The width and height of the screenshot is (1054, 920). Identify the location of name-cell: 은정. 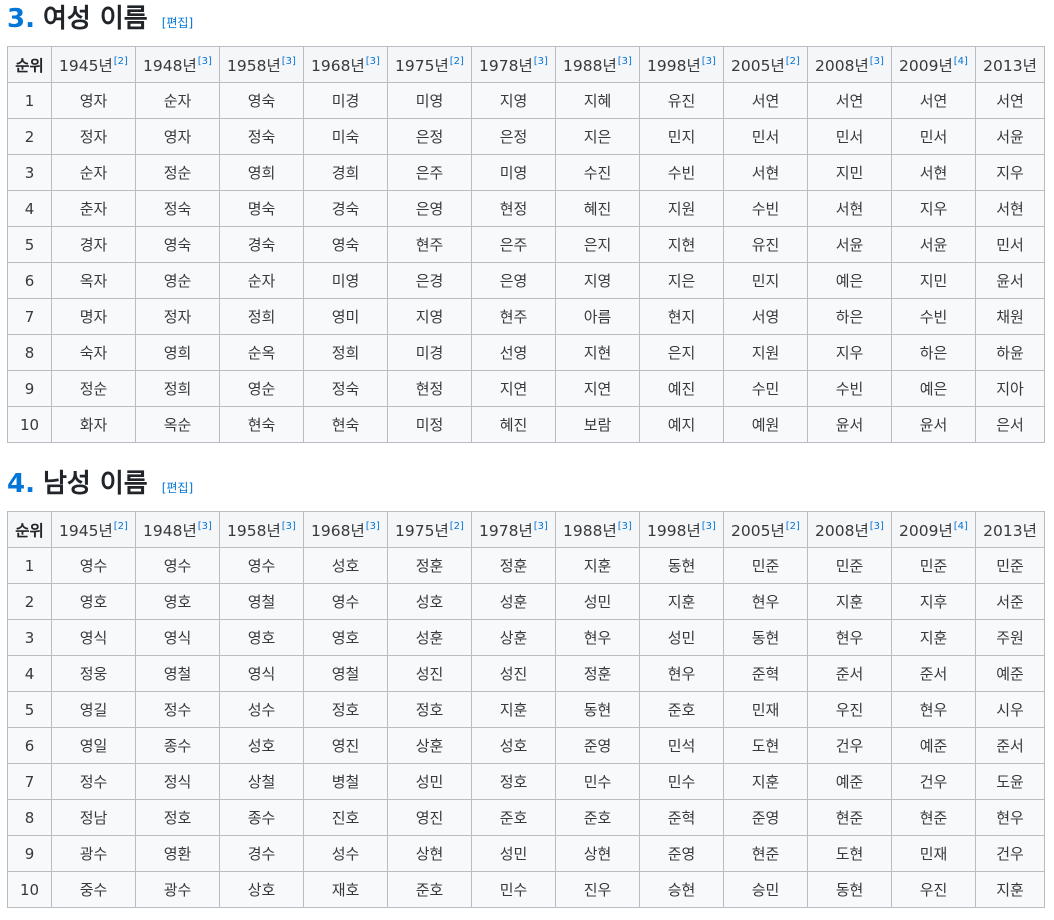
(429, 136).